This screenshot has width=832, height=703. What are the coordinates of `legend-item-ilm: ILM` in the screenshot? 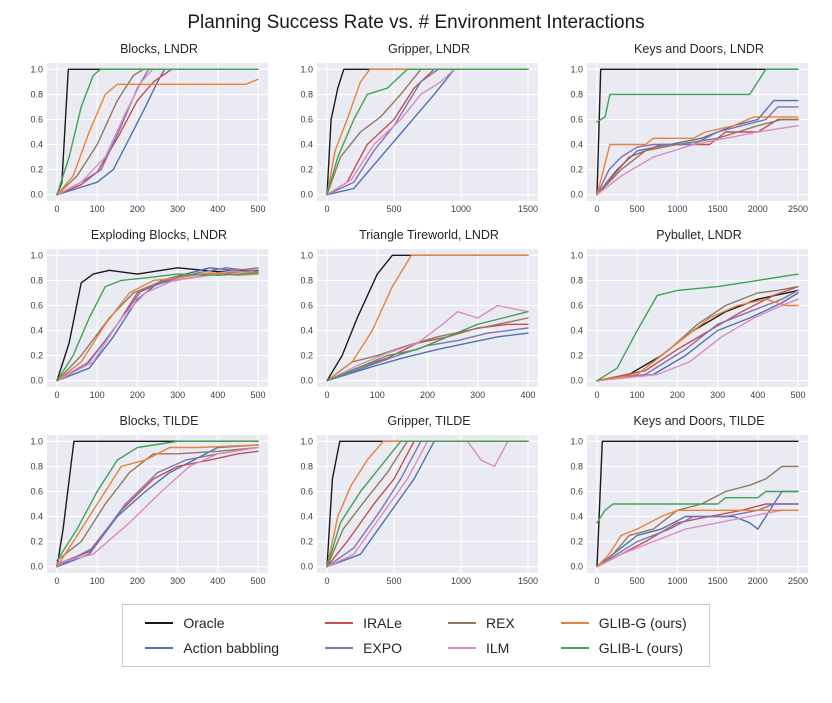 It's located at (481, 648).